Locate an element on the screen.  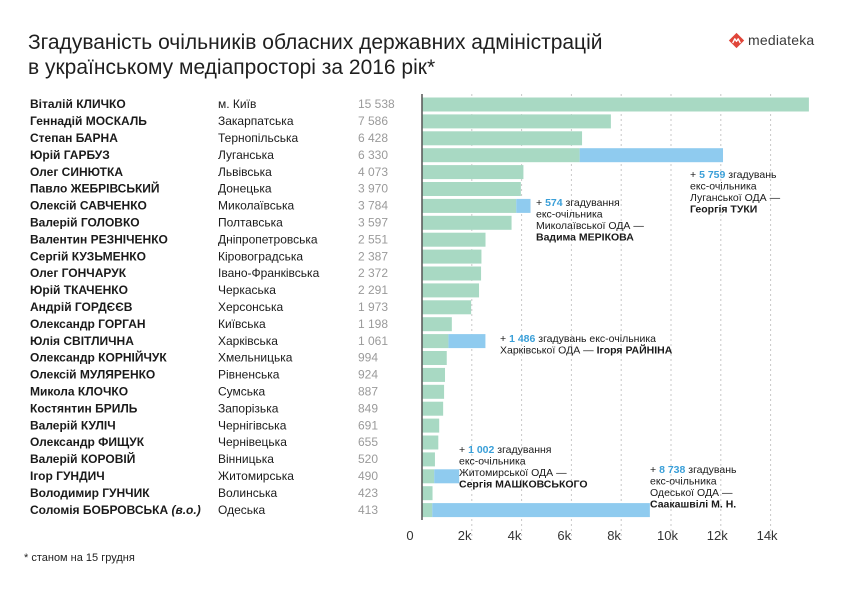
leader-name: Олександр КОРНІЙЧУК is located at coordinates (98, 357).